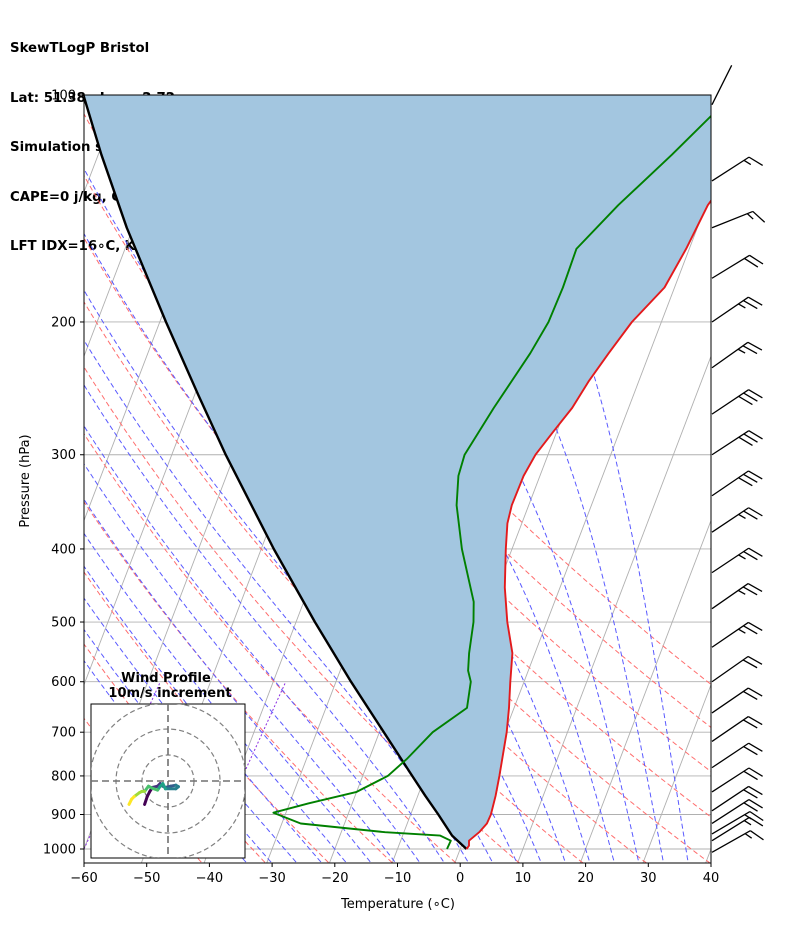  I want to click on y-tick-label: 600, so click(63, 682).